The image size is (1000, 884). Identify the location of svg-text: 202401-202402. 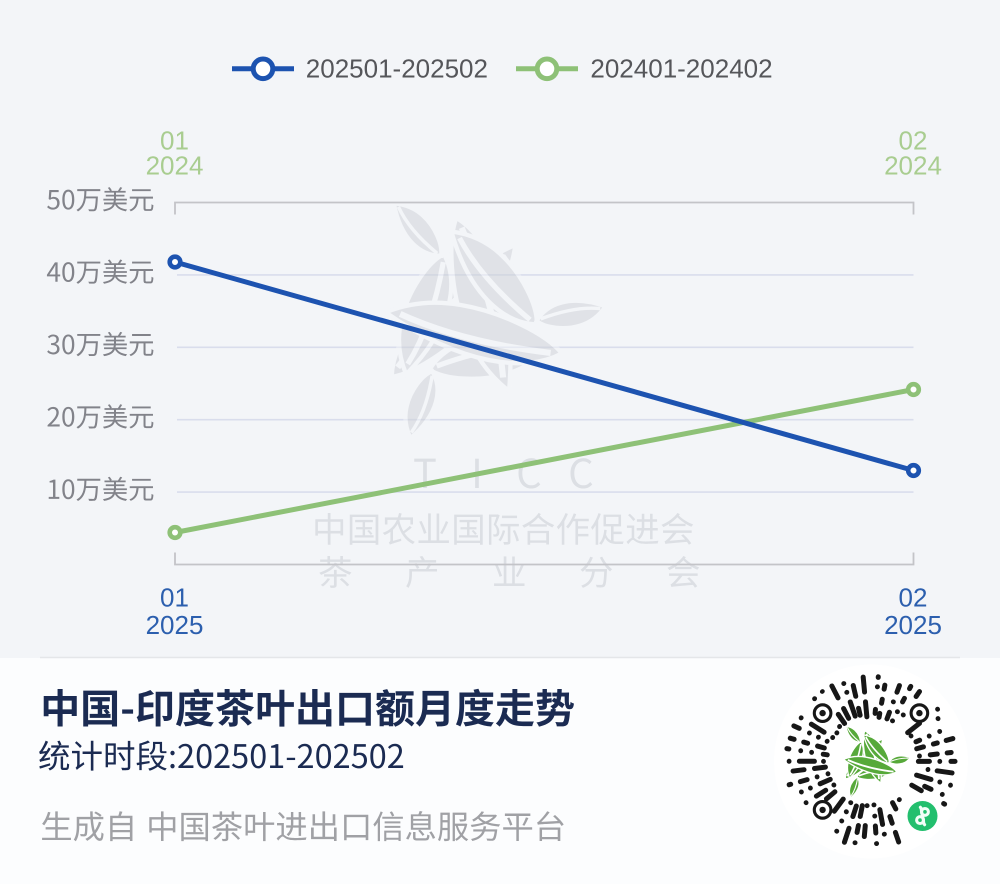
(681, 69).